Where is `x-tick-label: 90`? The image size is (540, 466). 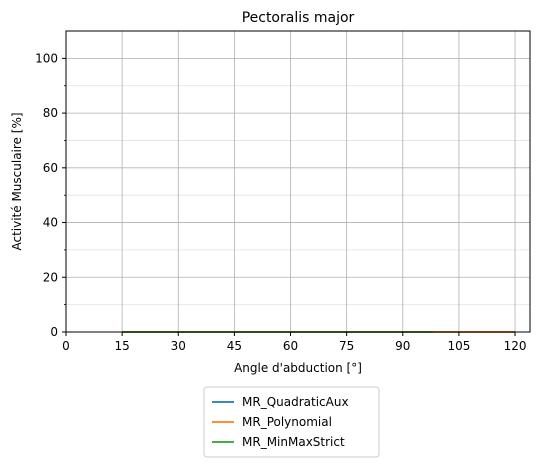 x-tick-label: 90 is located at coordinates (402, 346).